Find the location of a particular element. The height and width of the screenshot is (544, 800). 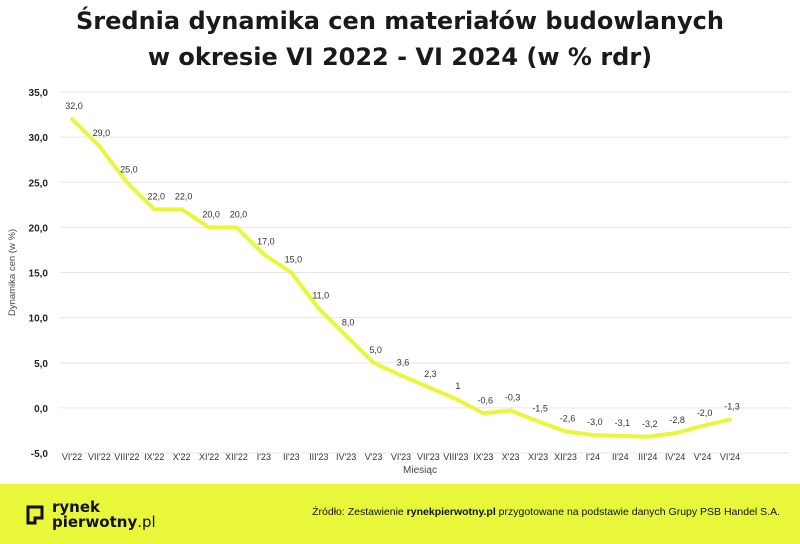

logo-text-line-2-bold: pierwotny is located at coordinates (95, 522).